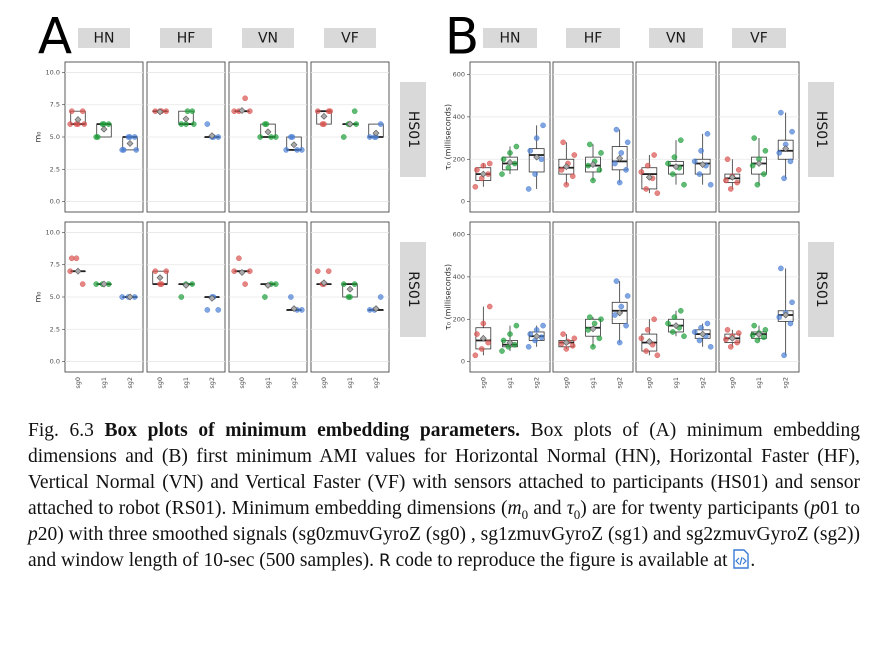  Describe the element at coordinates (55, 37) in the screenshot. I see `panel-label: A` at that location.